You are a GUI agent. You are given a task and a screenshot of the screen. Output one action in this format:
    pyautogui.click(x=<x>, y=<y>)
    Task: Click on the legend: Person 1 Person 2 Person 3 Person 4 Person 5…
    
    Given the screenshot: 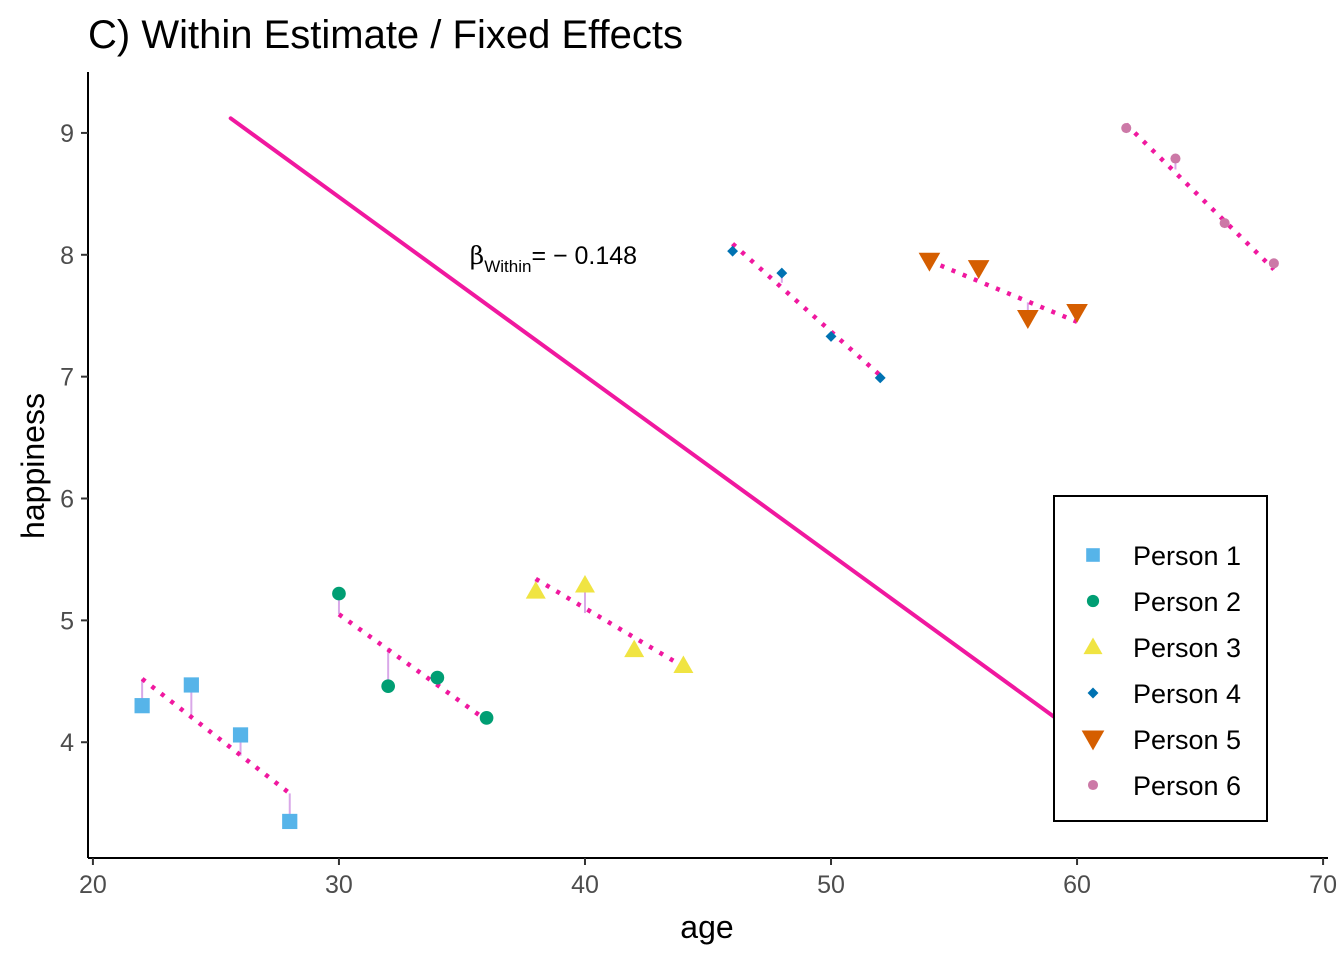 What is the action you would take?
    pyautogui.click(x=1160, y=658)
    